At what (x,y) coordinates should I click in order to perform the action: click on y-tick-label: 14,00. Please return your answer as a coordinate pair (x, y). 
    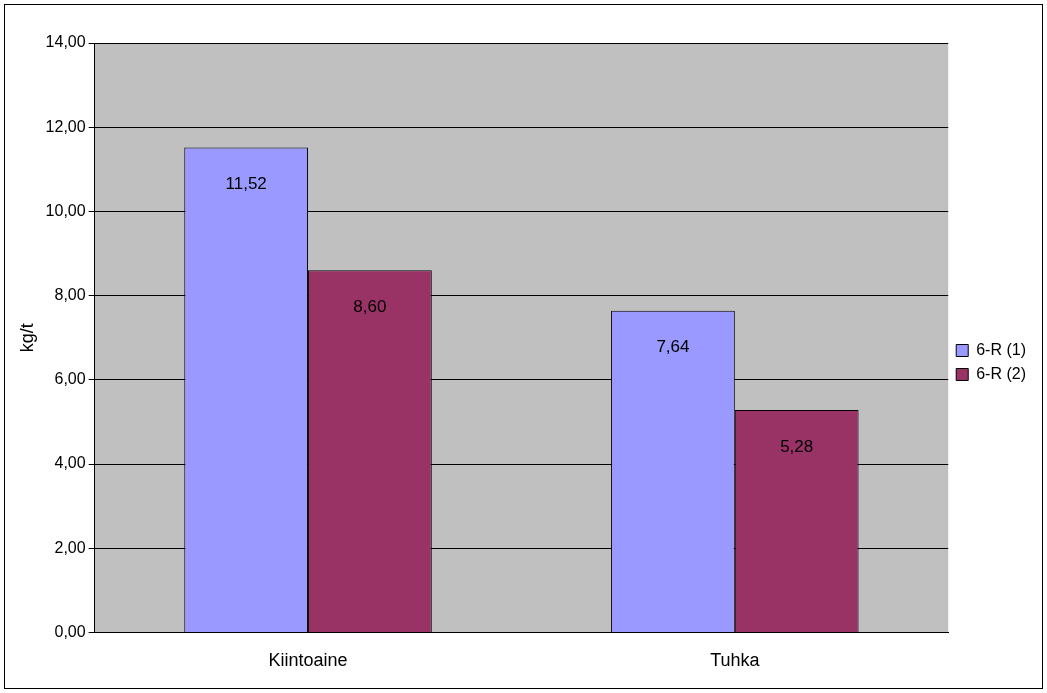
    Looking at the image, I should click on (65, 42).